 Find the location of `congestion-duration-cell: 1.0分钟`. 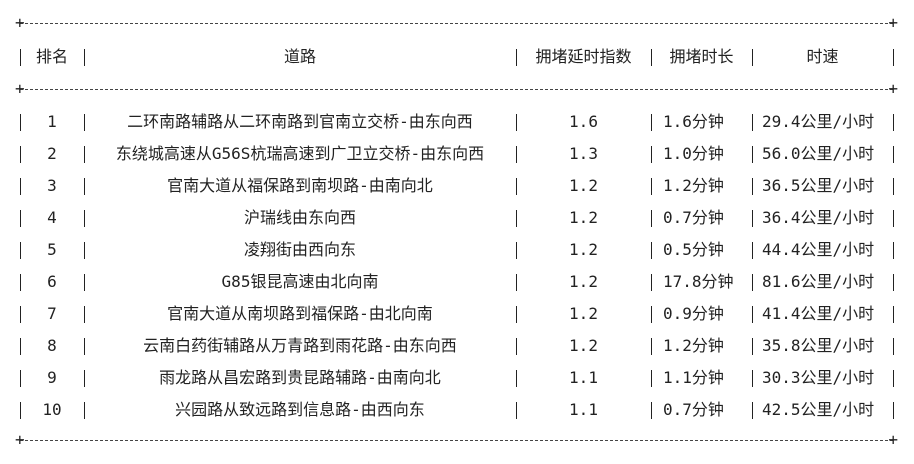

congestion-duration-cell: 1.0分钟 is located at coordinates (693, 153).